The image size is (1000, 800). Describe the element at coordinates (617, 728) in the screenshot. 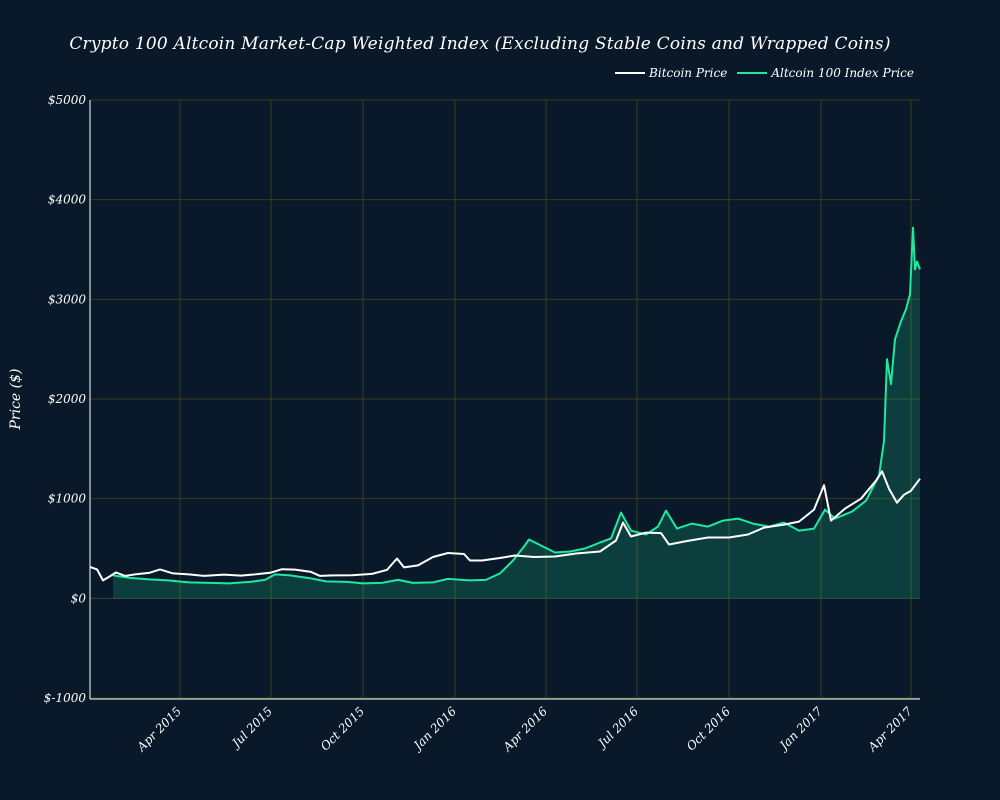

I see `x-tick-label: Jul 2016` at that location.